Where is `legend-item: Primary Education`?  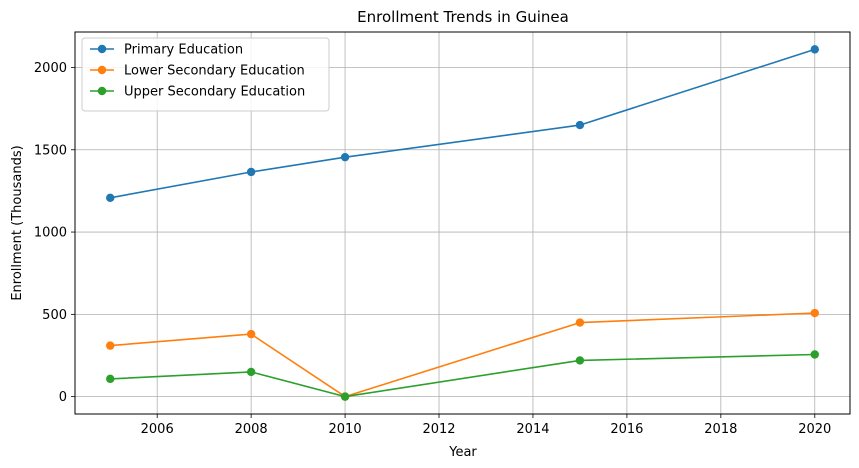
legend-item: Primary Education is located at coordinates (166, 50).